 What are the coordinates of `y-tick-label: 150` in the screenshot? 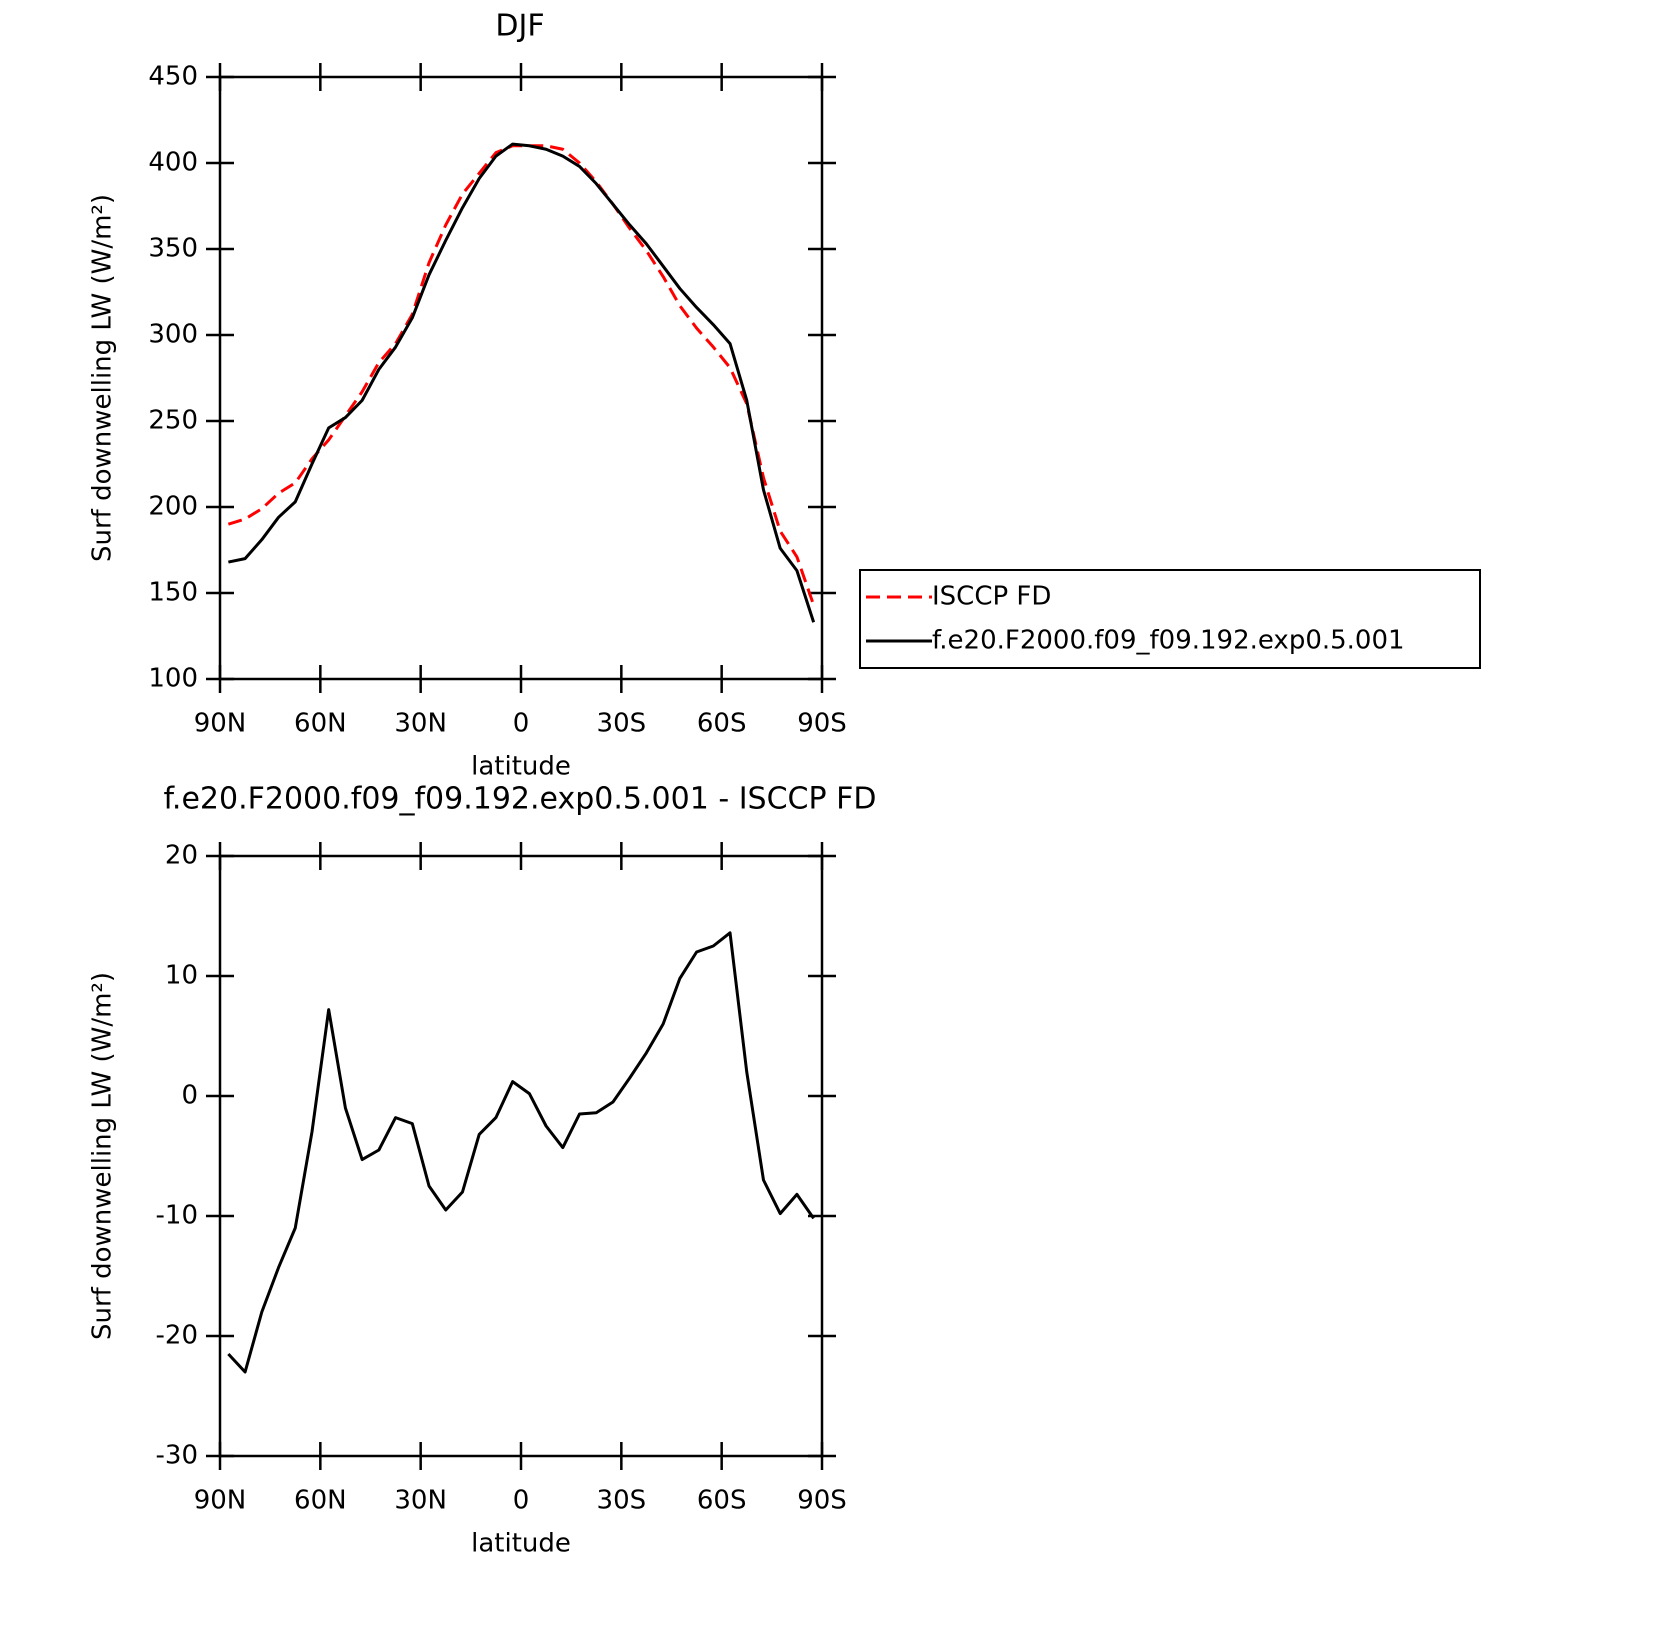 It's located at (173, 593).